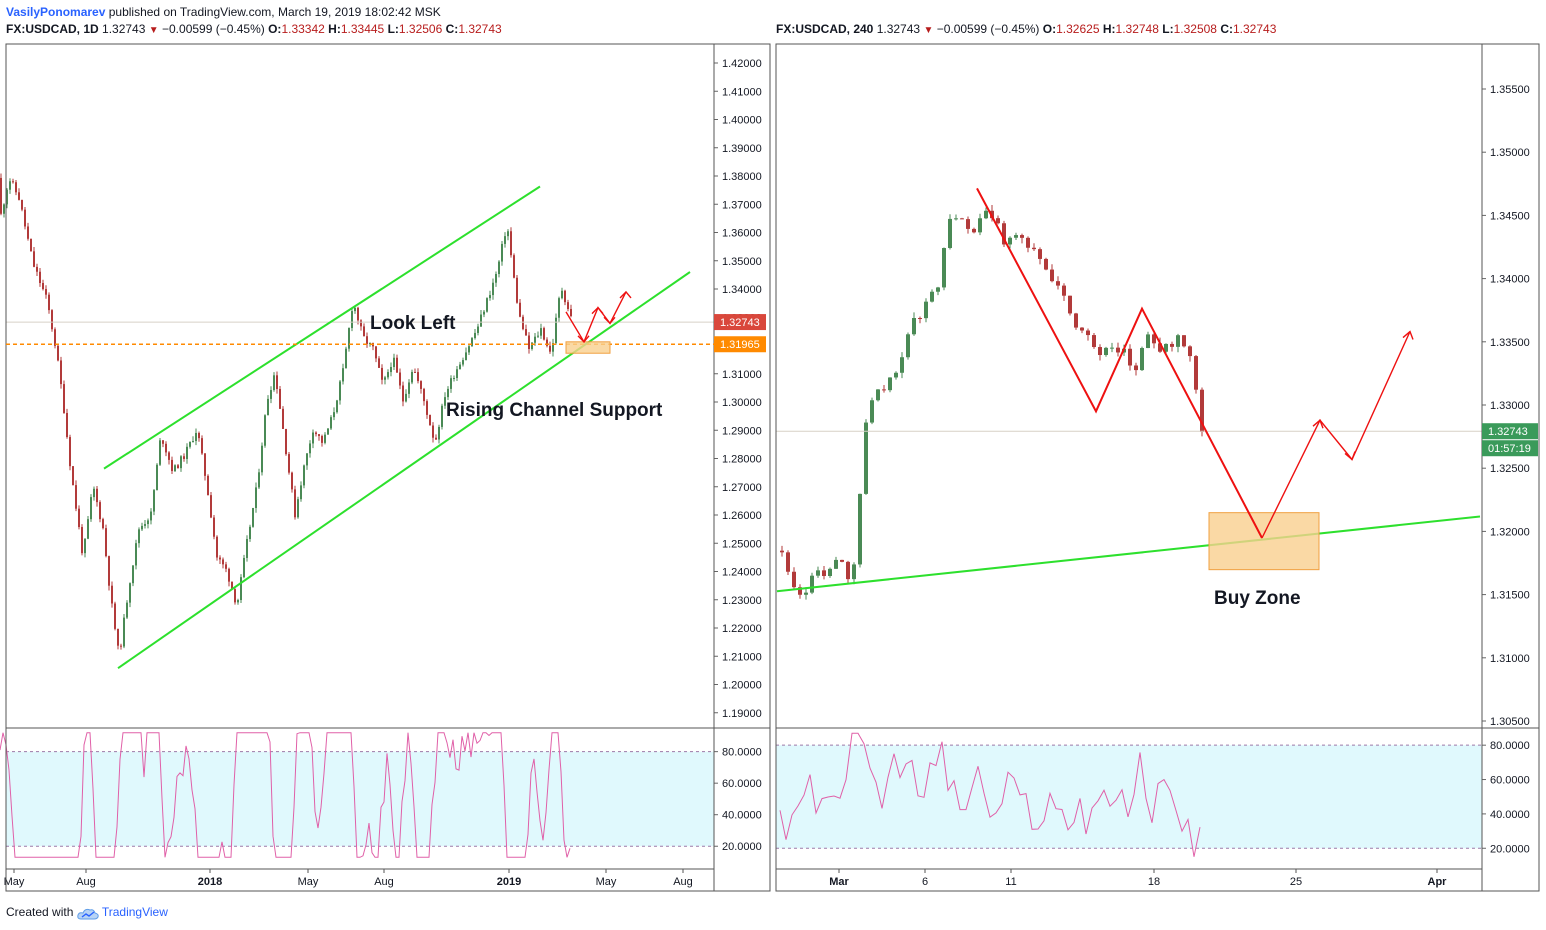 The height and width of the screenshot is (930, 1546). I want to click on countdown-tag-label: 01:57:19, so click(1509, 449).